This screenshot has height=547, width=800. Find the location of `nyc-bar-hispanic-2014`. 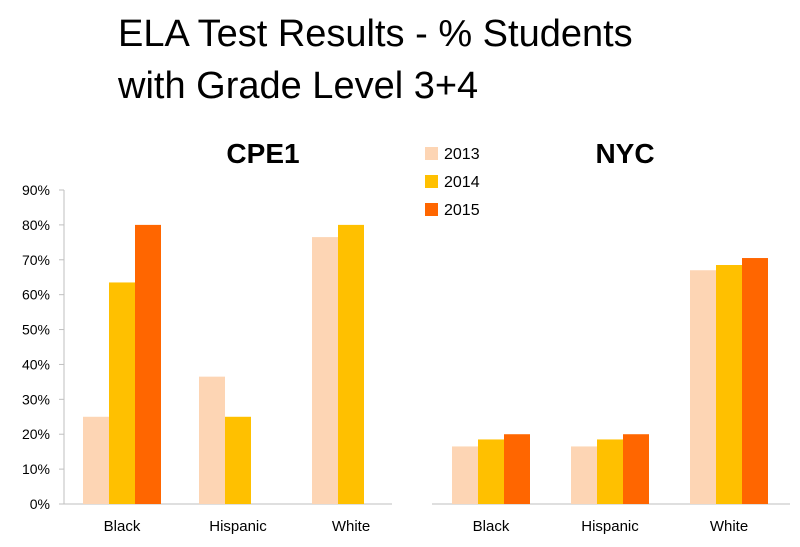

nyc-bar-hispanic-2014 is located at coordinates (610, 471).